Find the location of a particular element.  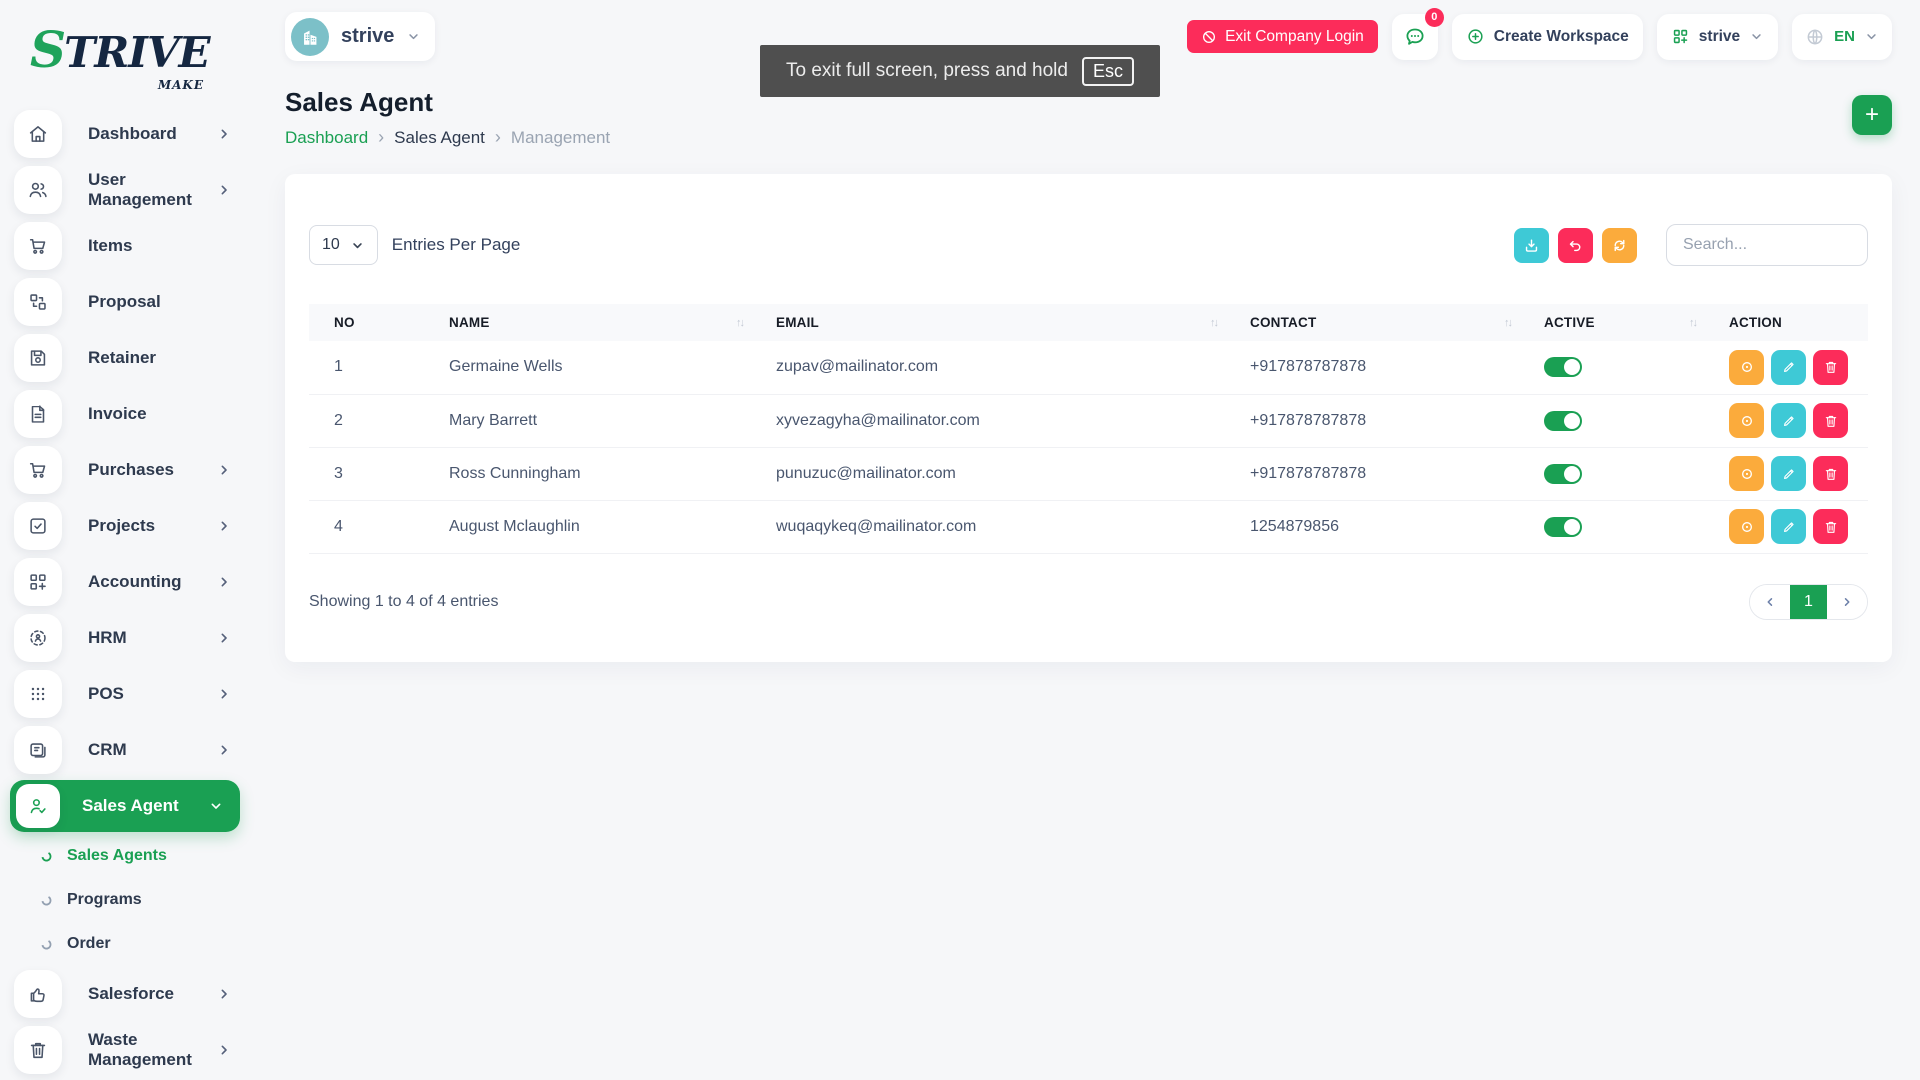

sidebar-item-invoice: Invoice is located at coordinates (125, 414).